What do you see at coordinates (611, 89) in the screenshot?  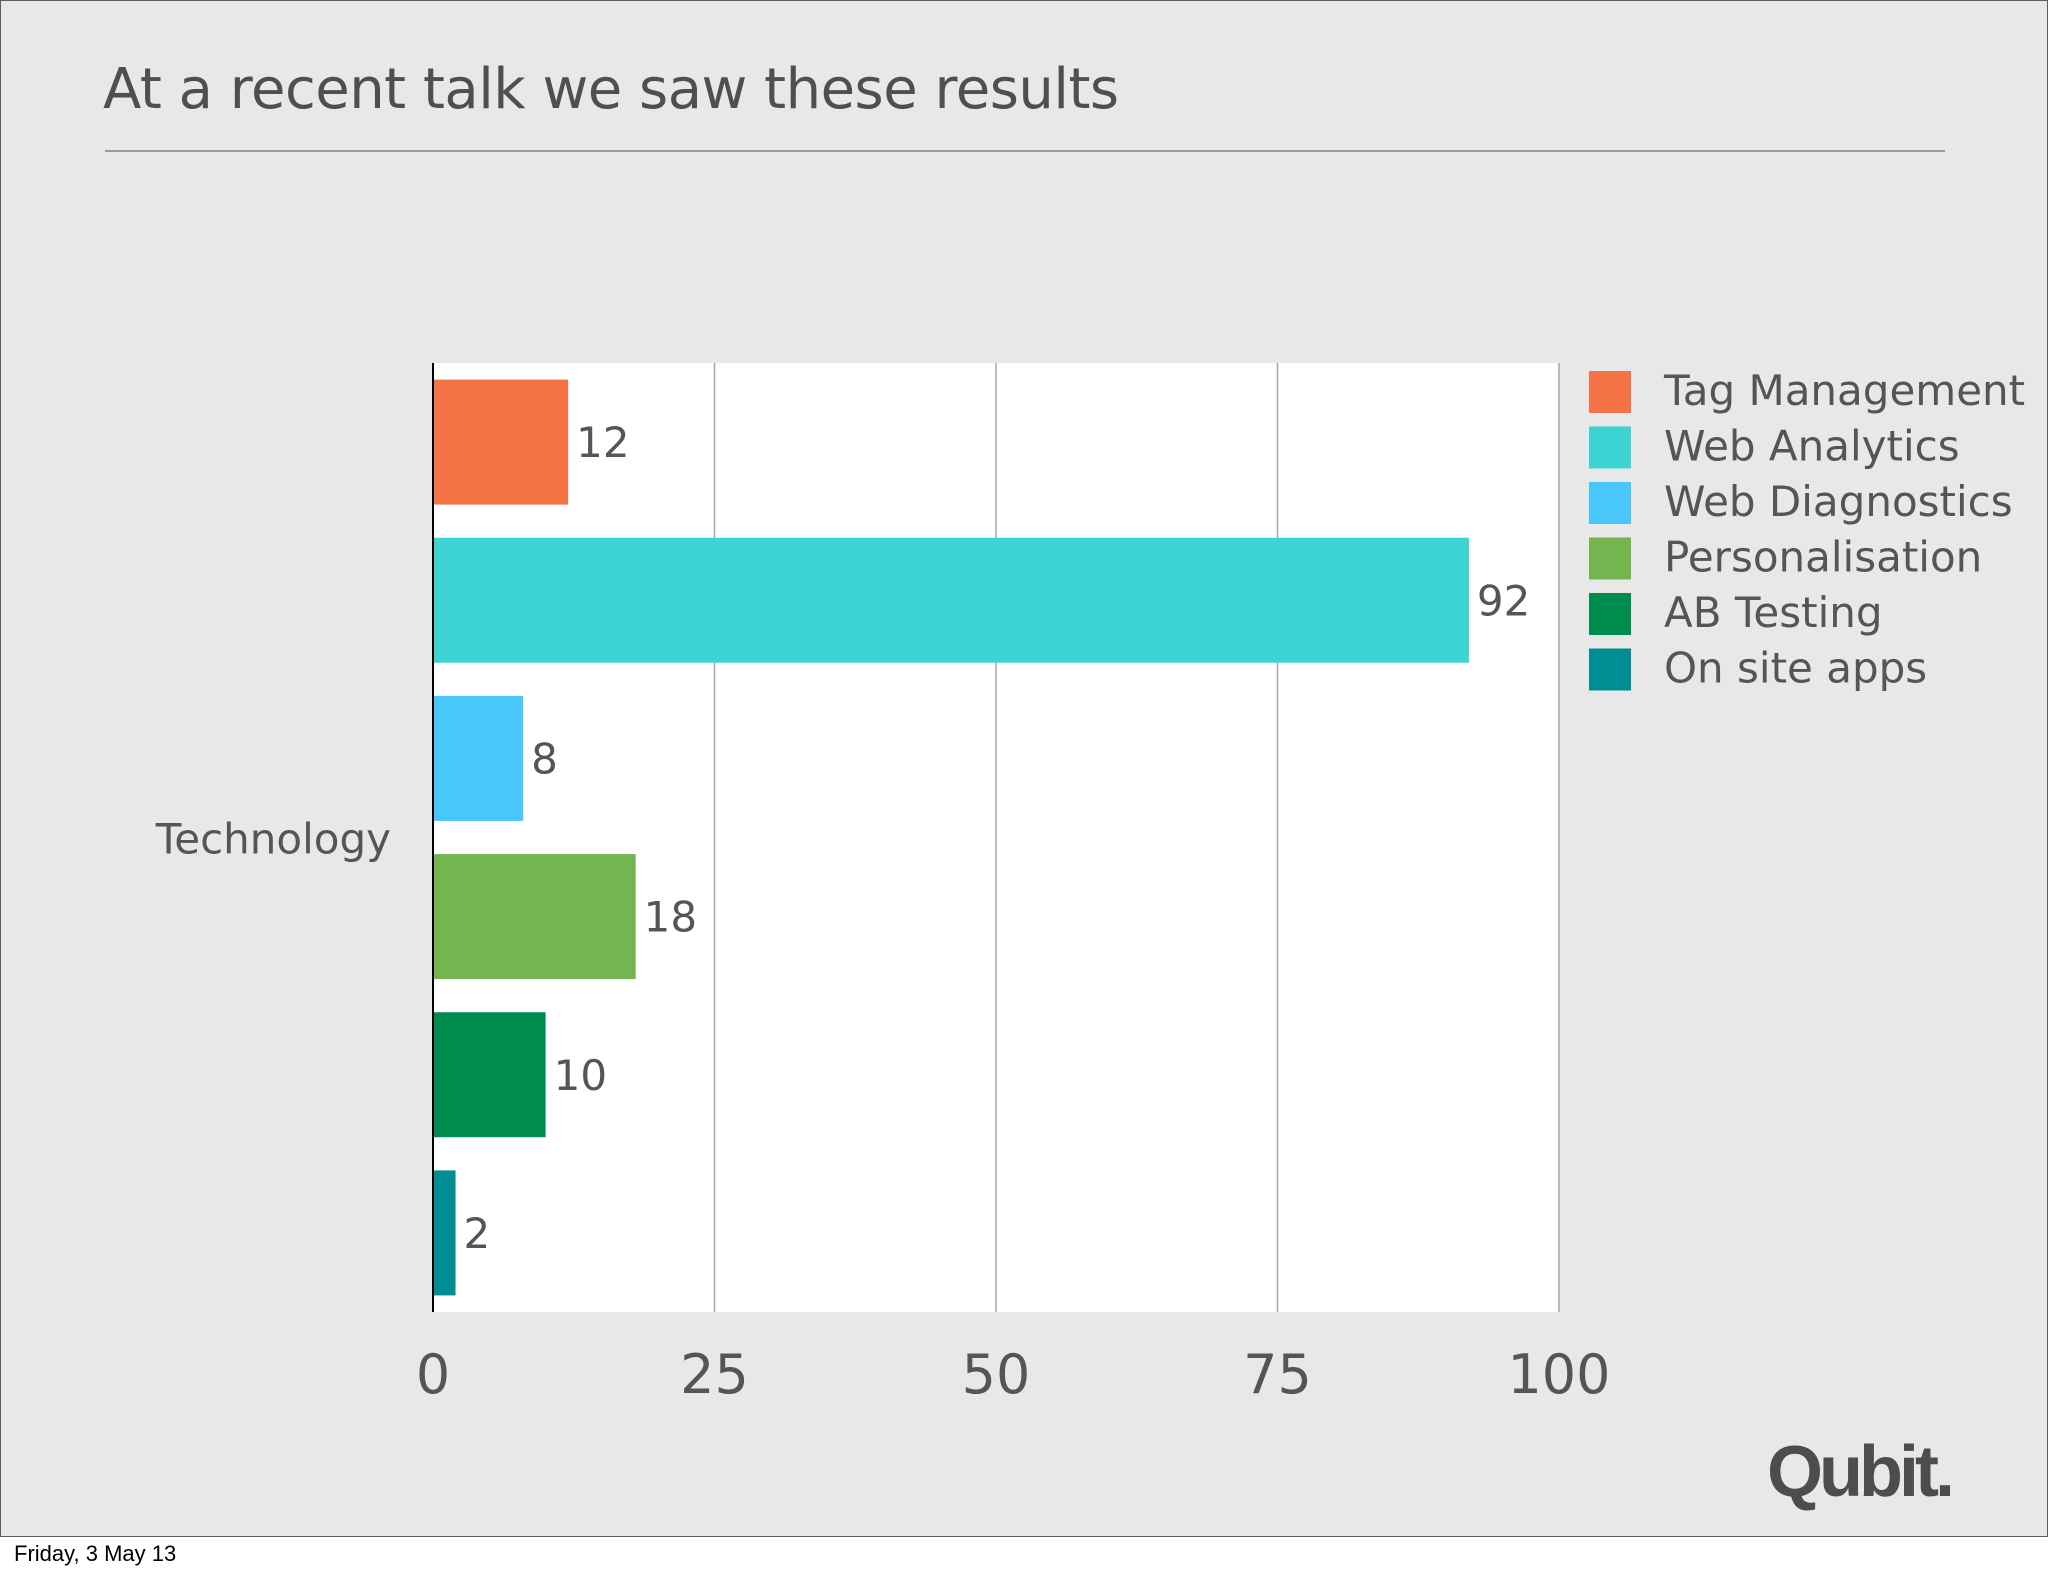 I see `slide-title: At a recent talk we saw these results` at bounding box center [611, 89].